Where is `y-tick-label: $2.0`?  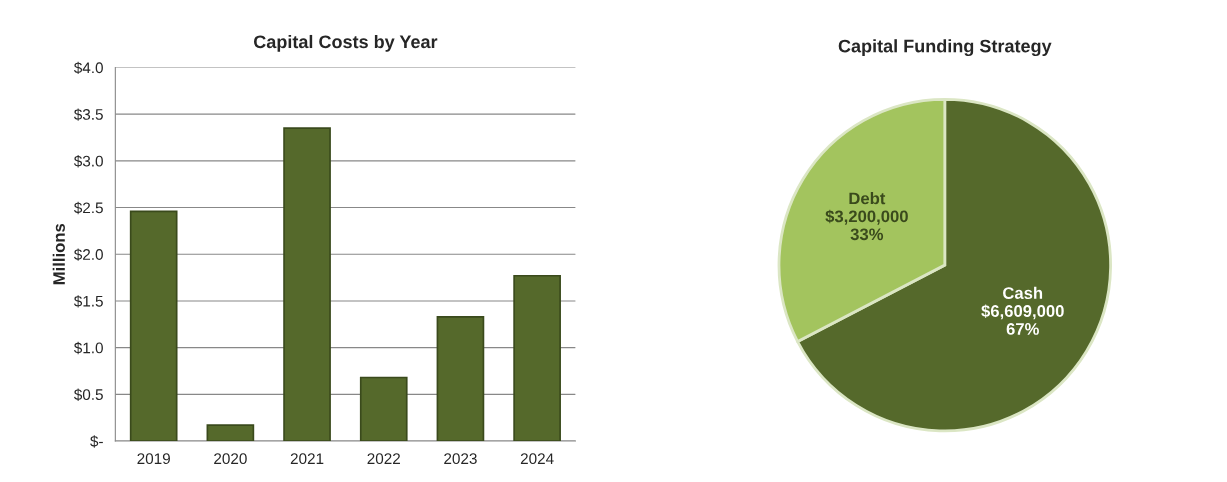 y-tick-label: $2.0 is located at coordinates (88, 254).